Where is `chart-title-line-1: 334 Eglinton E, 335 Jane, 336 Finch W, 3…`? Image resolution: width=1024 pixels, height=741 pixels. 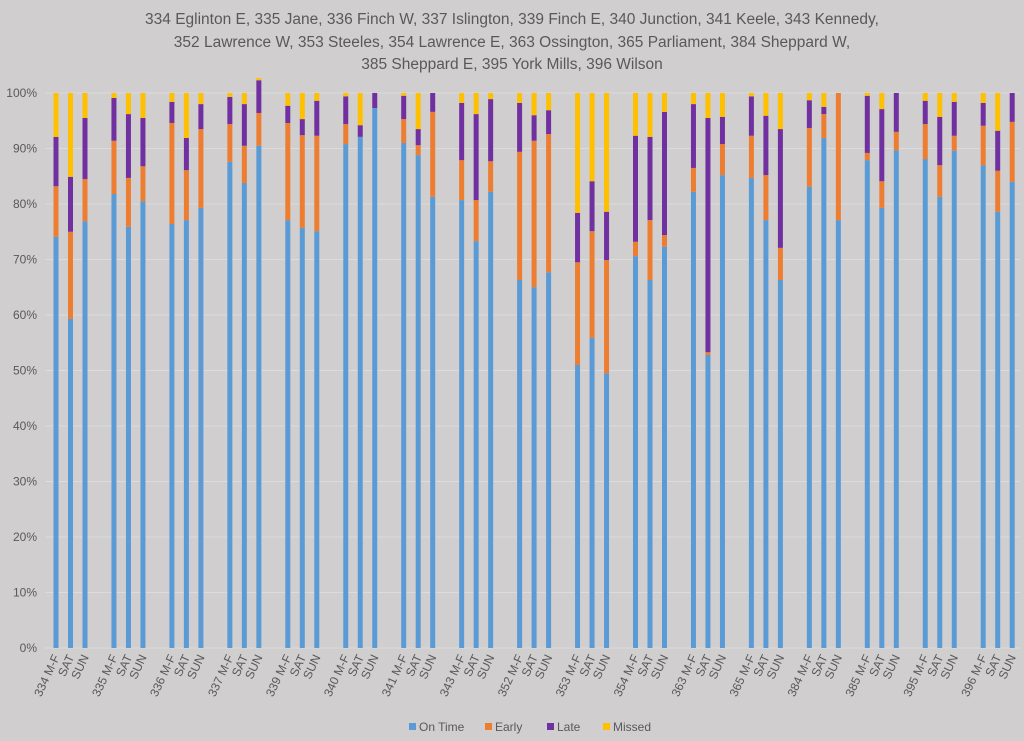
chart-title-line-1: 334 Eglinton E, 335 Jane, 336 Finch W, 3… is located at coordinates (512, 19).